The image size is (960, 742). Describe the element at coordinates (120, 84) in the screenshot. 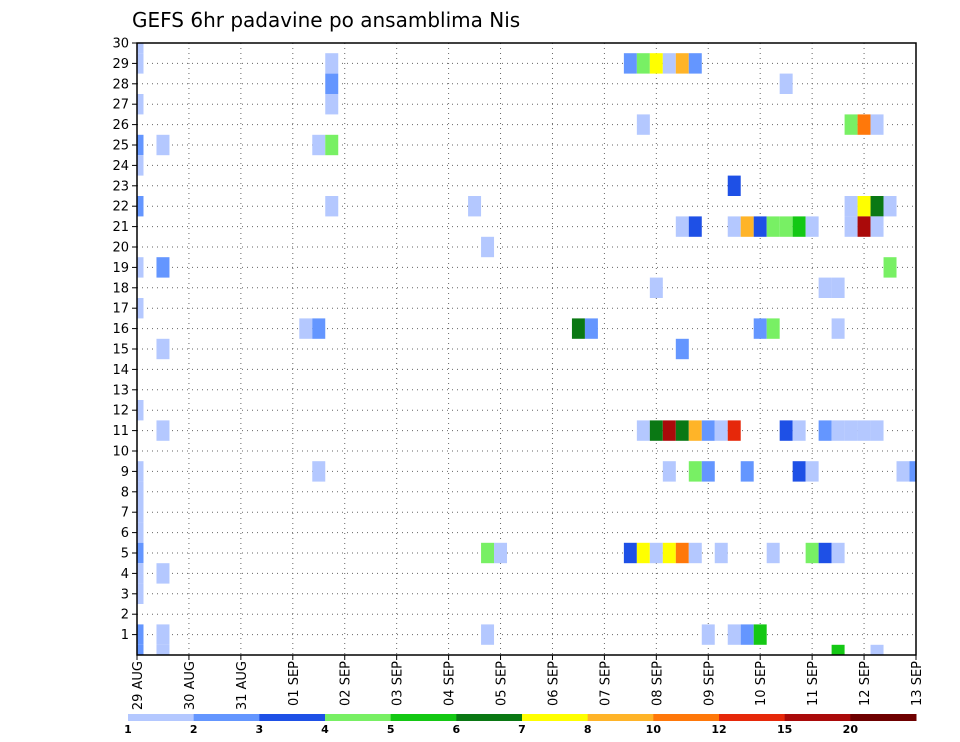

I see `y-tick-label: 28` at that location.